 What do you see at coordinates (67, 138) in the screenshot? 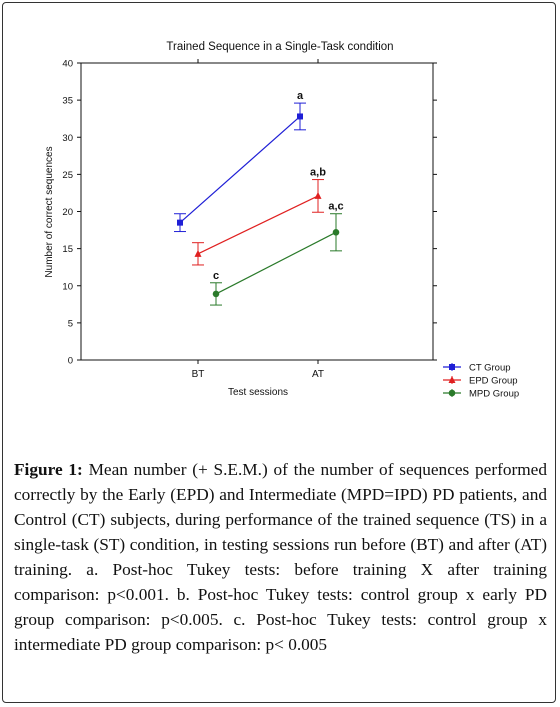
I see `y-tick-label: 30` at bounding box center [67, 138].